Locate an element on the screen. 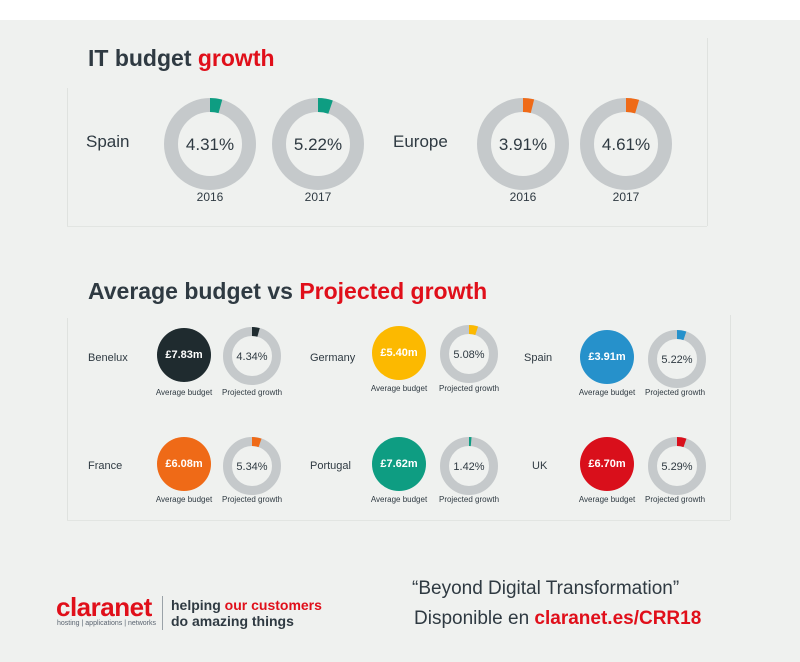 Image resolution: width=800 pixels, height=662 pixels. donut-value-label: 5.08% is located at coordinates (468, 355).